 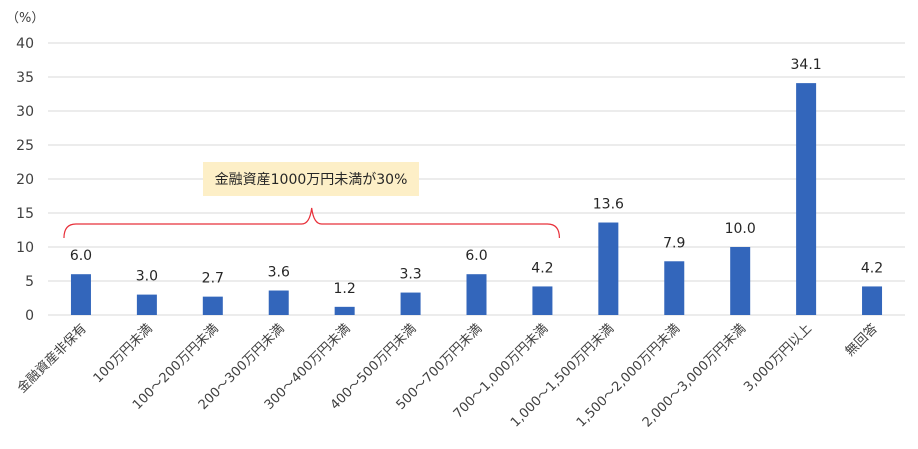 I want to click on data-label: 3.6, so click(x=279, y=273).